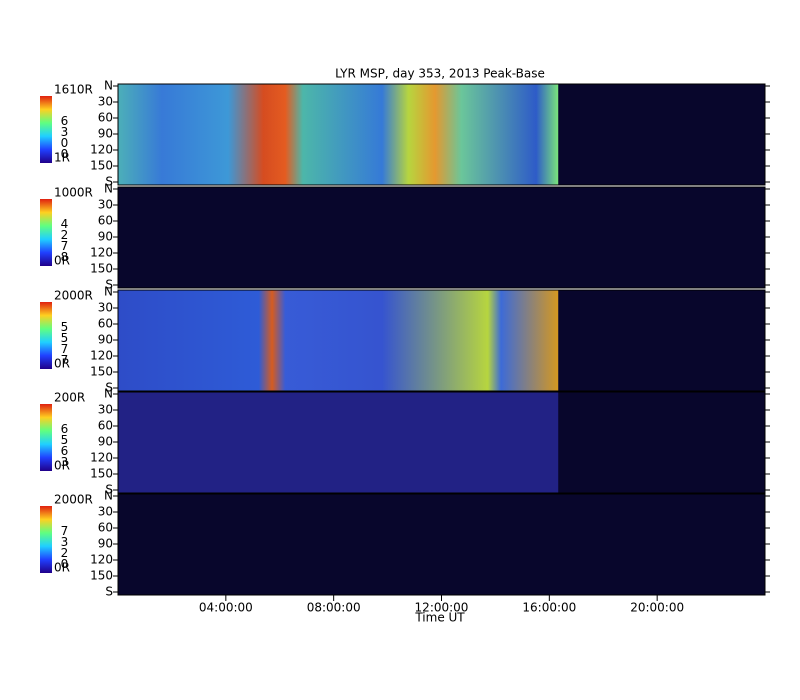 The image size is (800, 700). I want to click on x-tick-label: 12:00:00, so click(442, 608).